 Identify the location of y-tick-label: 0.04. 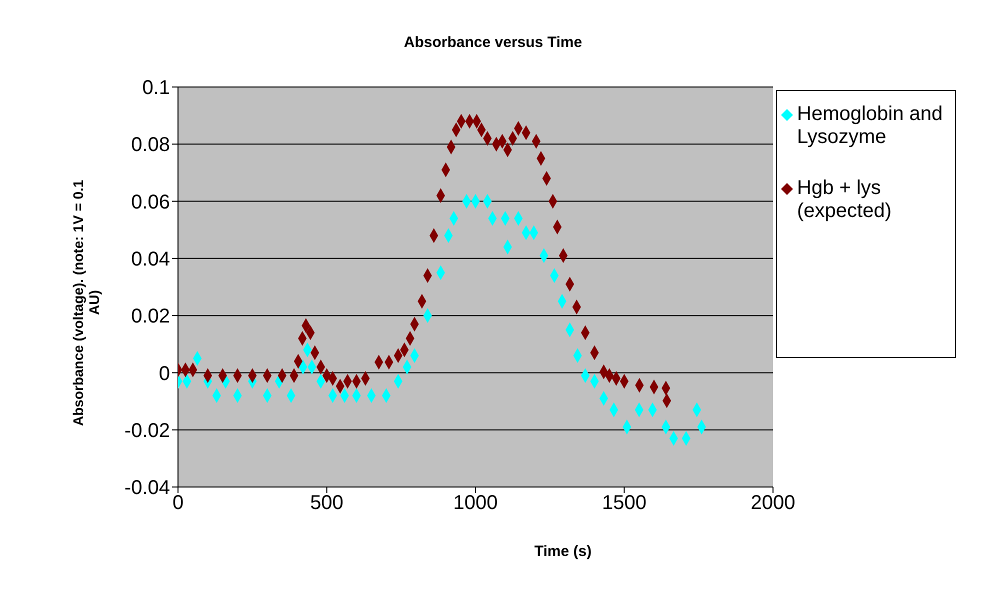
(150, 259).